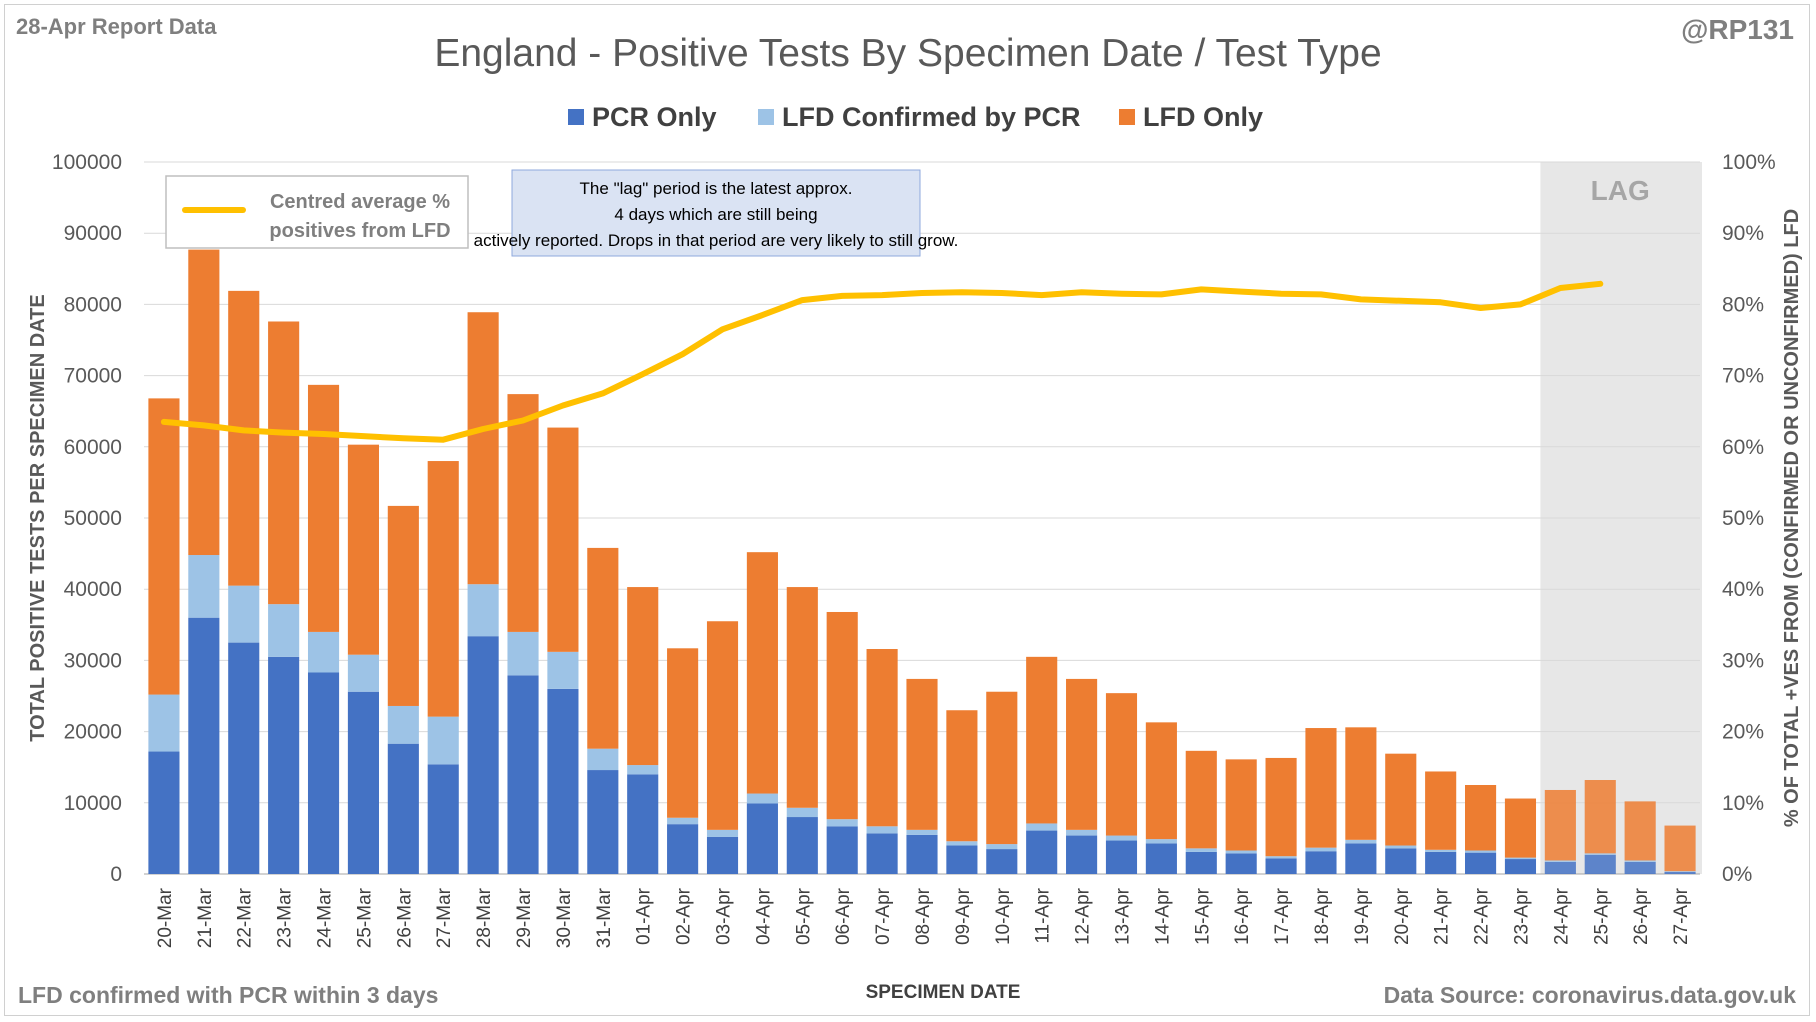  Describe the element at coordinates (943, 992) in the screenshot. I see `x-axis-title: SPECIMEN DATE` at that location.